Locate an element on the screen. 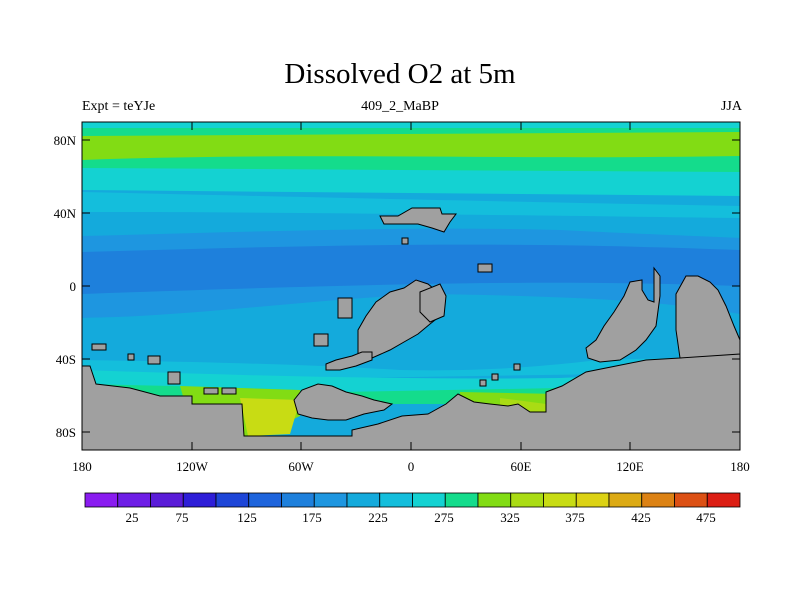 The height and width of the screenshot is (600, 800). lon-label: 60W is located at coordinates (301, 466).